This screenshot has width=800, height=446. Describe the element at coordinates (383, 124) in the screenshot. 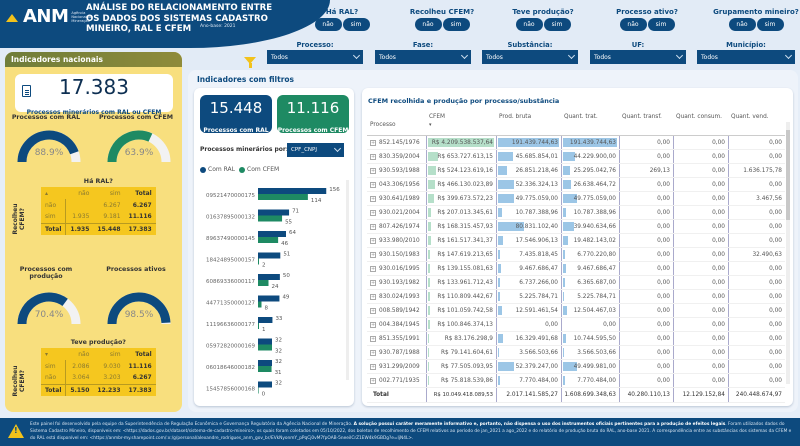

I see `col-header-processo: Processo` at that location.